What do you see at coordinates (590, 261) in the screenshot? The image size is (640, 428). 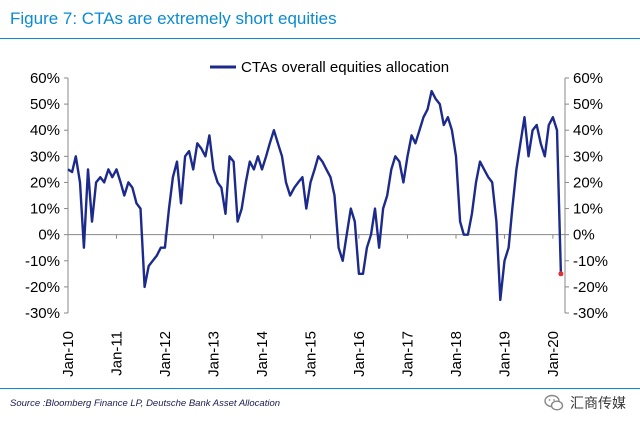 I see `y-tick-label-right: -10%` at bounding box center [590, 261].